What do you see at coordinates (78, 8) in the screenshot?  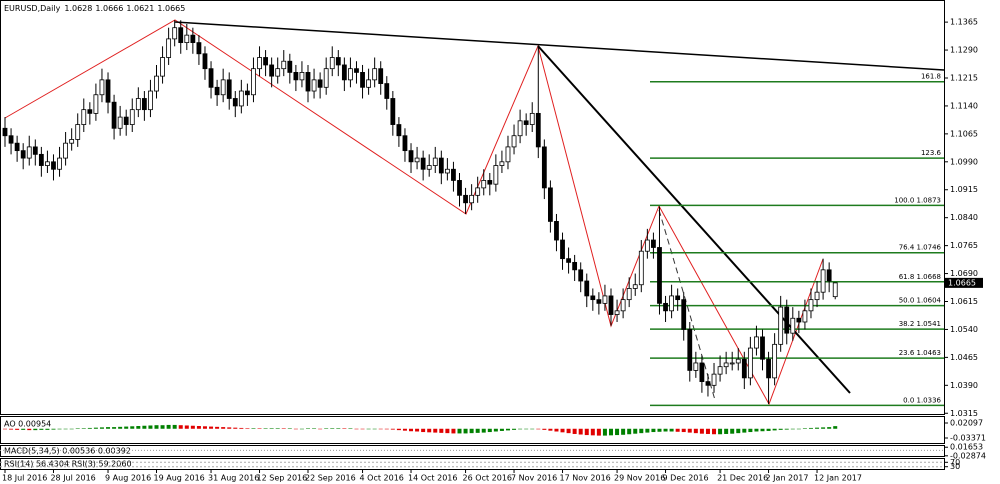 I see `open: 1.0628` at bounding box center [78, 8].